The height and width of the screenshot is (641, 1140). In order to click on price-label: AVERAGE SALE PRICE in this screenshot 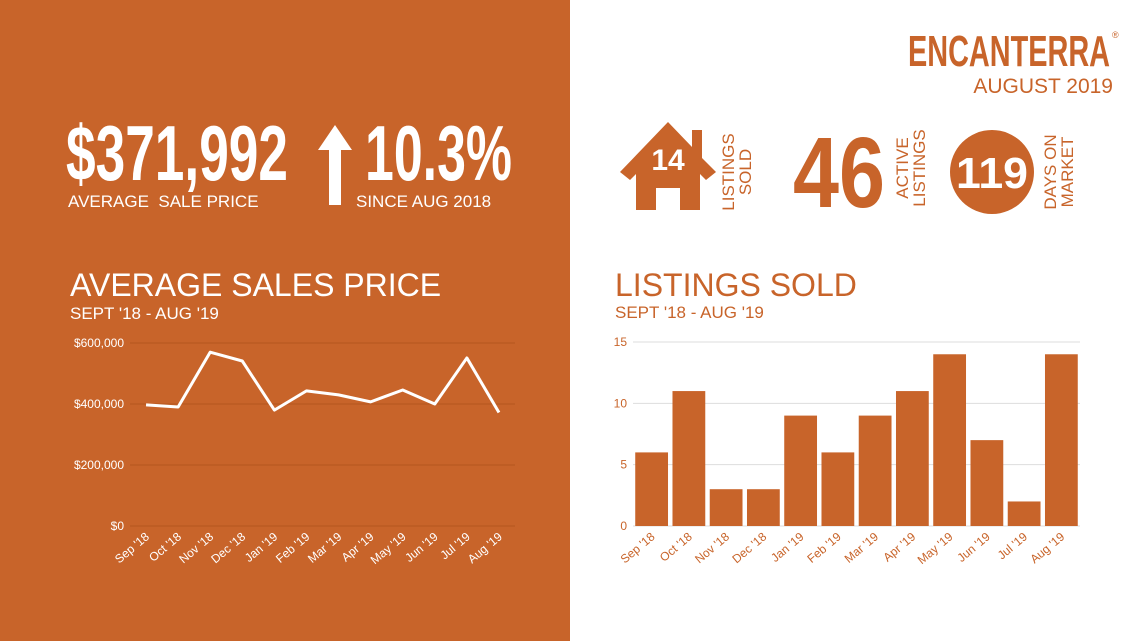, I will do `click(163, 201)`.